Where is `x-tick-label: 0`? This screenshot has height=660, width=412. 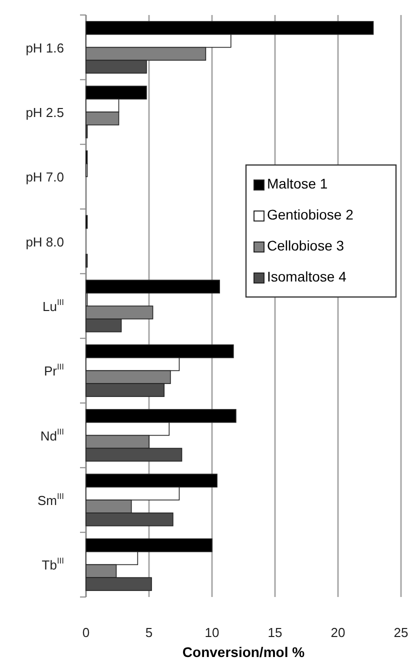
x-tick-label: 0 is located at coordinates (86, 632).